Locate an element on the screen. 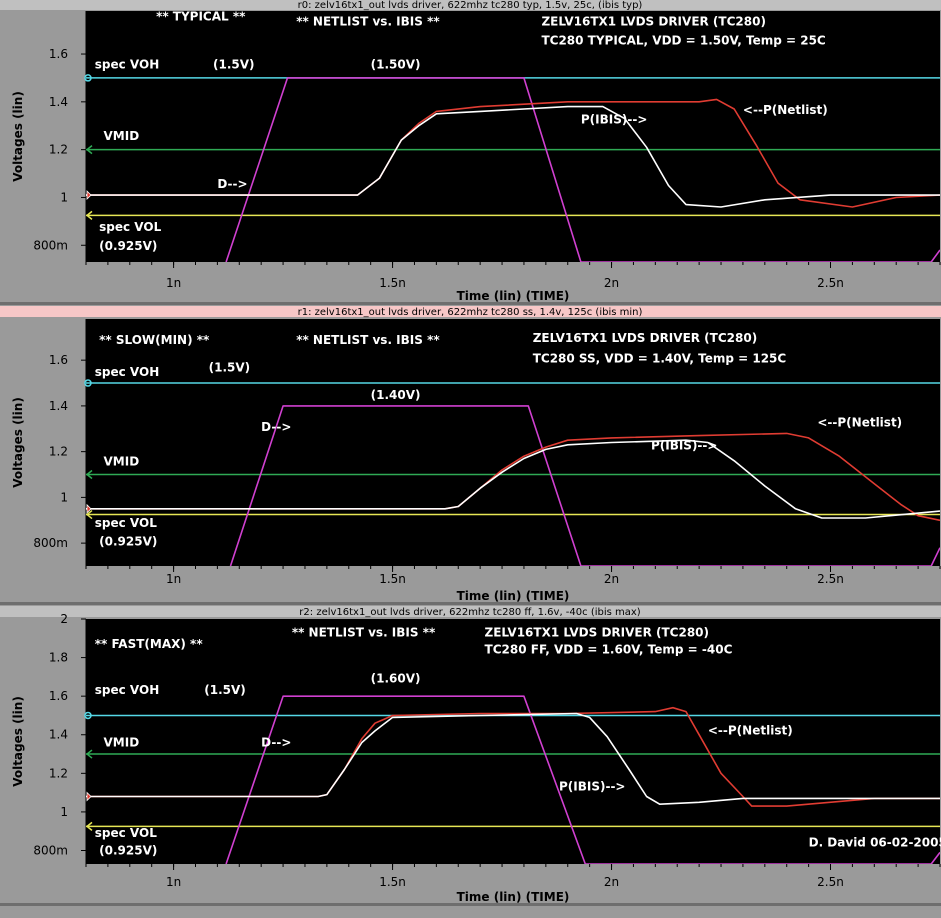 The height and width of the screenshot is (918, 941). annotation-text: TC280 FF, VDD = 1.60V, Temp = -40C is located at coordinates (609, 650).